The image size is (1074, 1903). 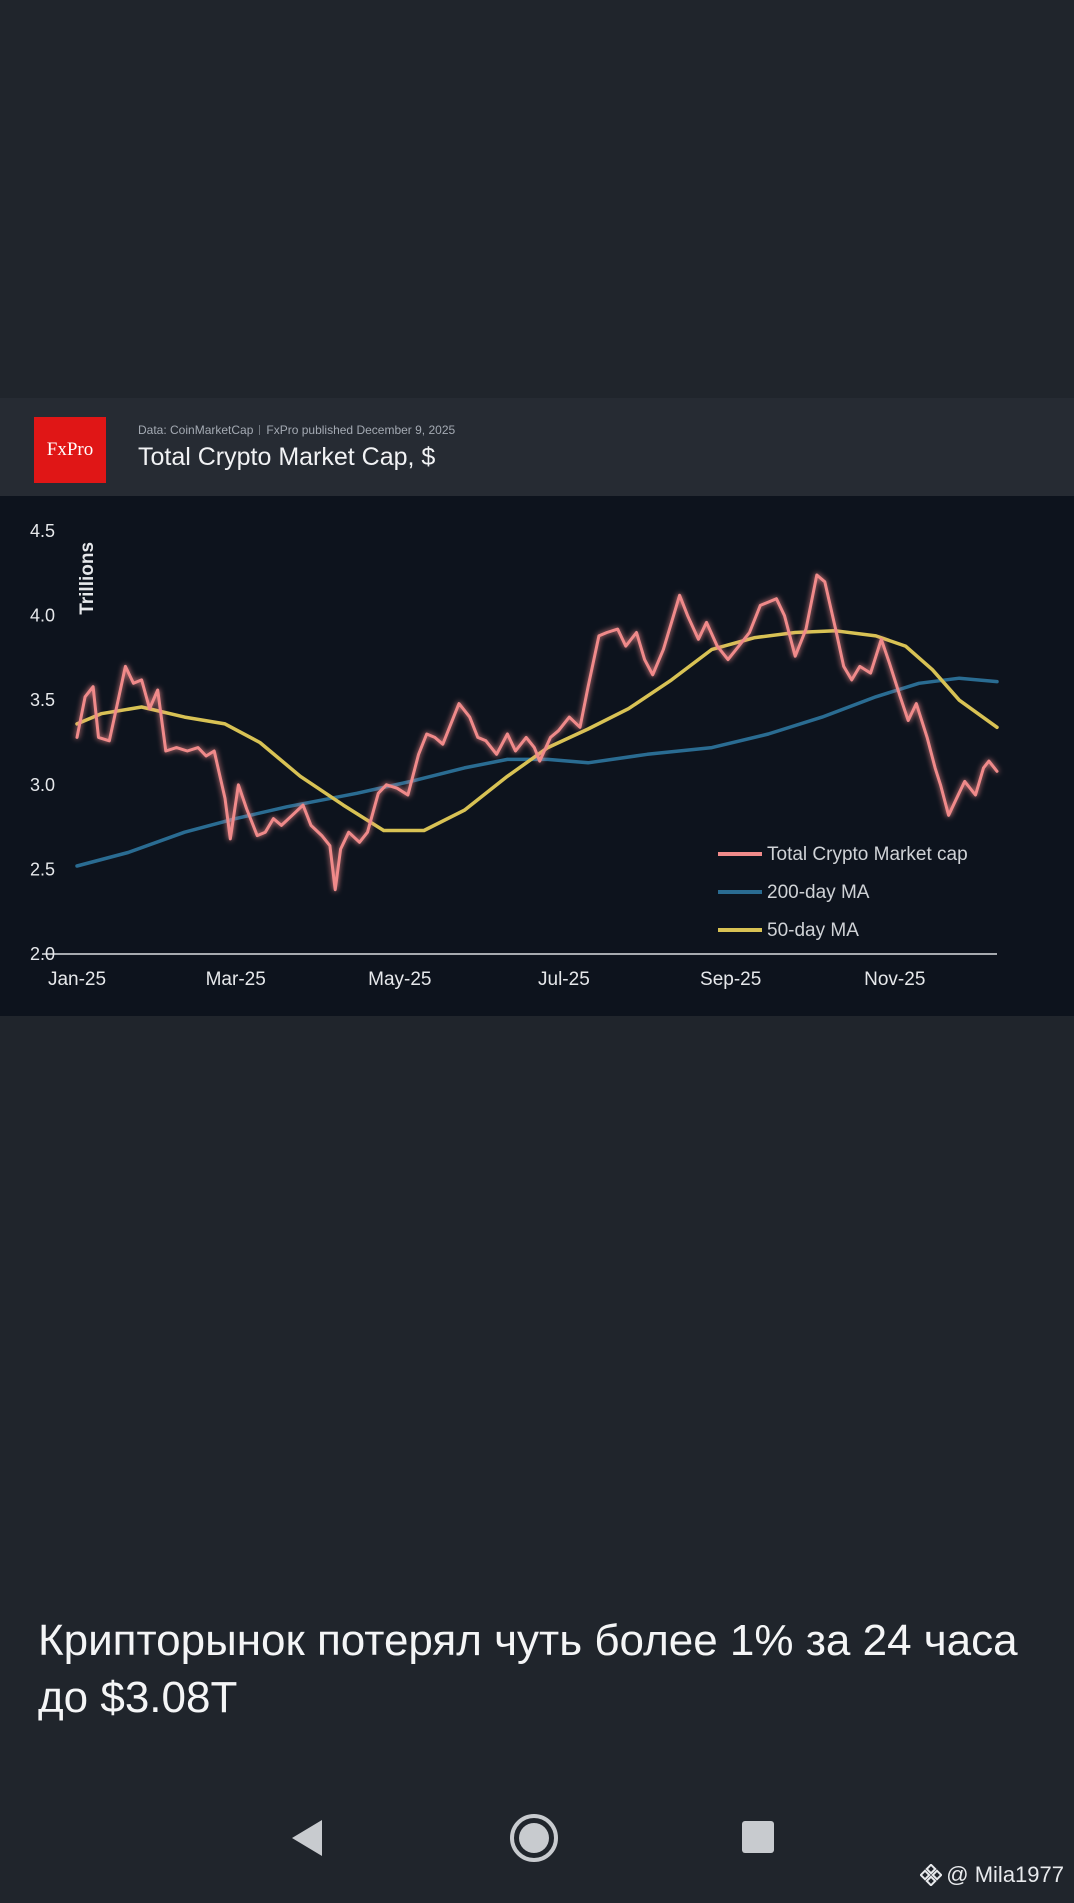 What do you see at coordinates (931, 1875) in the screenshot?
I see `binance-diamond-icon` at bounding box center [931, 1875].